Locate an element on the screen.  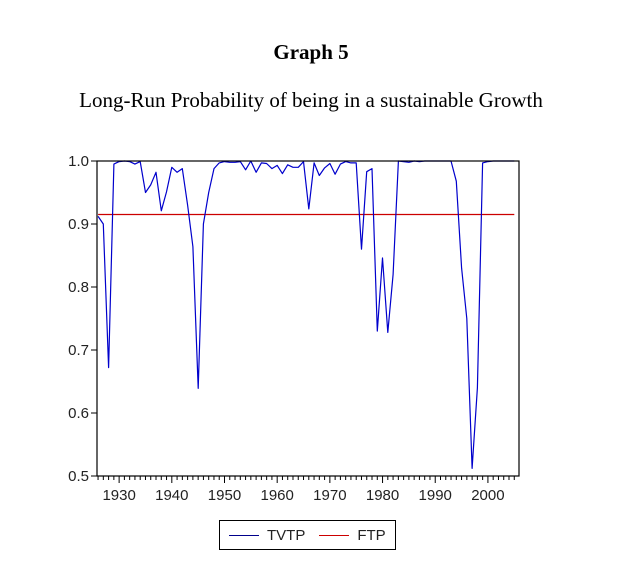
y-tick-label: 0.9 is located at coordinates (78, 224).